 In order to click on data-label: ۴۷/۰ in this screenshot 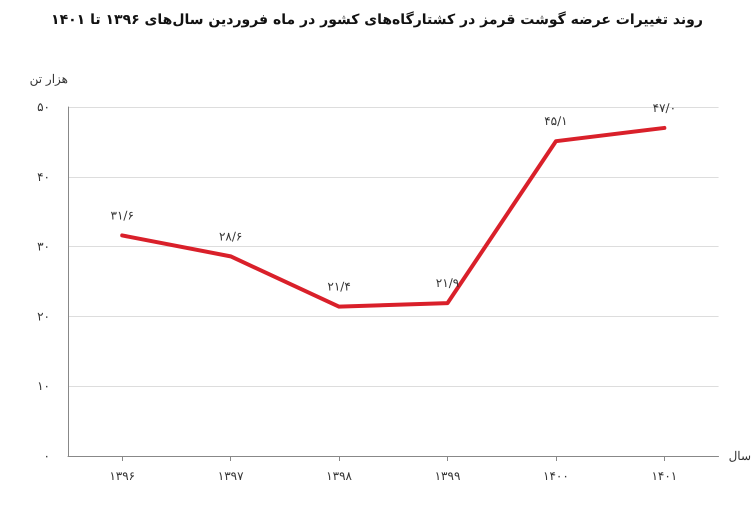, I will do `click(664, 107)`.